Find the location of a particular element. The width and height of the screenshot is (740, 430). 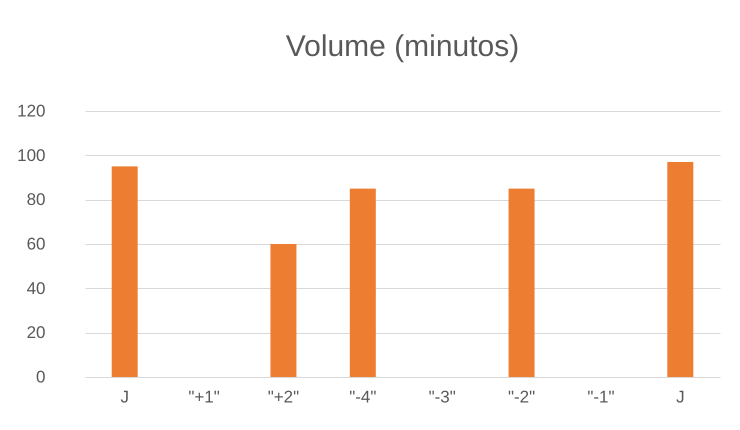

y-tick-label: 100 is located at coordinates (31, 155).